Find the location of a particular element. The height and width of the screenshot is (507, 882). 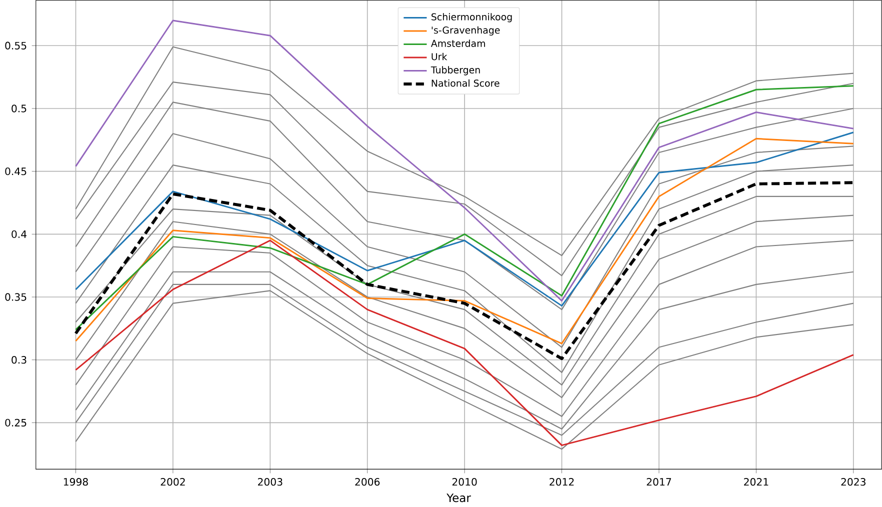

x-tick-label: 2006 is located at coordinates (367, 482).